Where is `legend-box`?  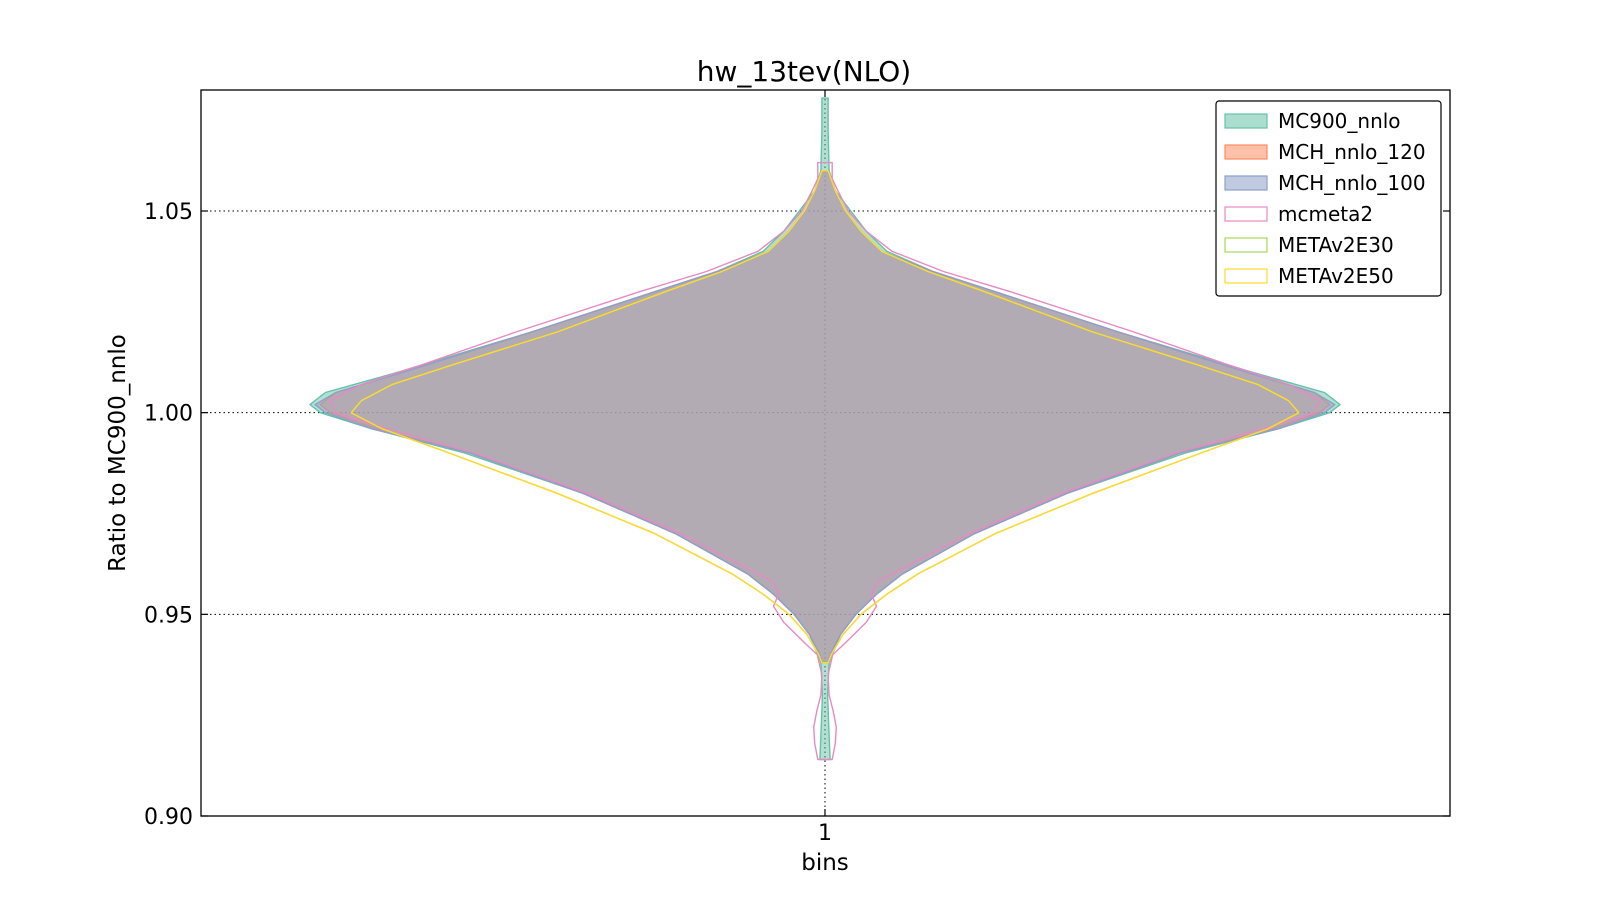
legend-box is located at coordinates (1328, 198).